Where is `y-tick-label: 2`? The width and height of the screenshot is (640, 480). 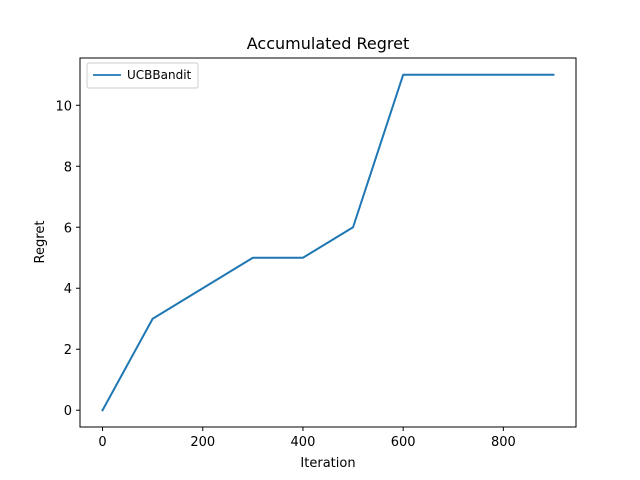
y-tick-label: 2 is located at coordinates (68, 350).